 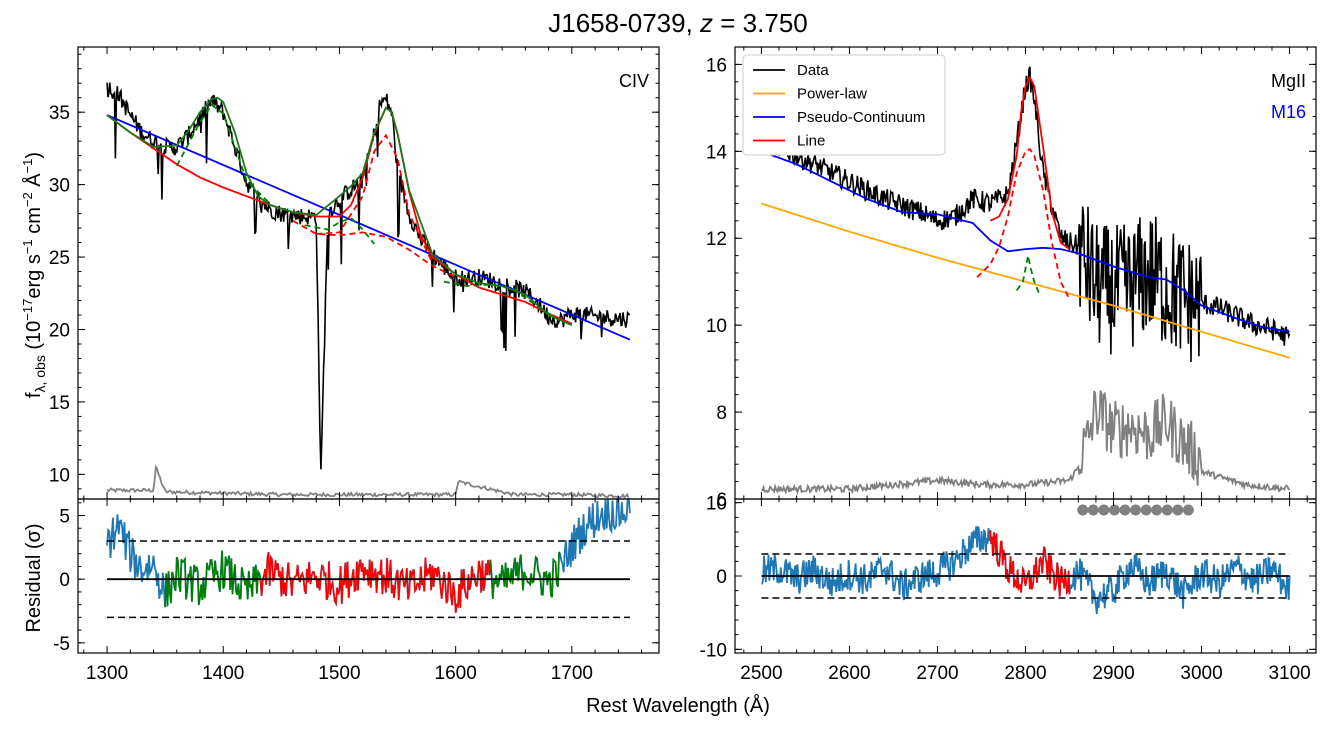 I want to click on mgii-residual-panel: -10 0 10 2500 2600 2700 2800 2900 3000 3100, so click(x=1008, y=589).